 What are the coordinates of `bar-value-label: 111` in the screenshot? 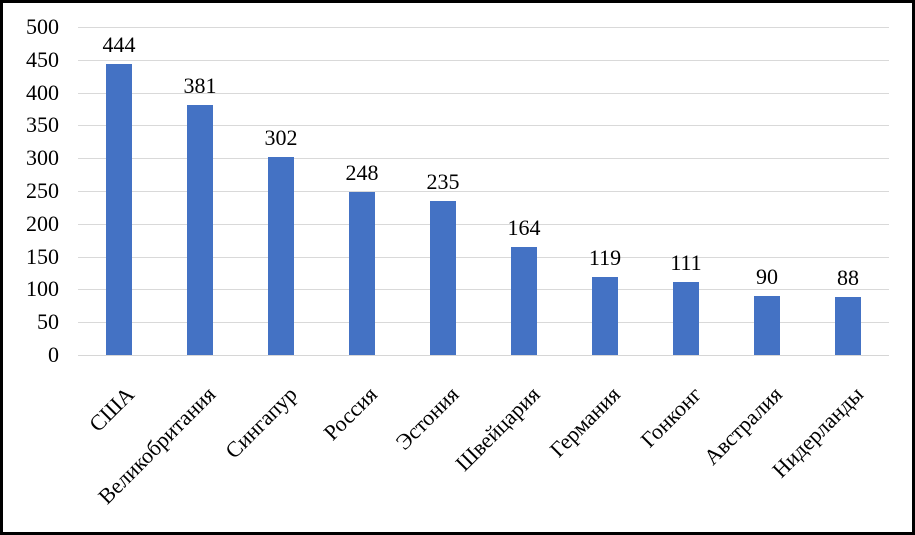 It's located at (686, 262).